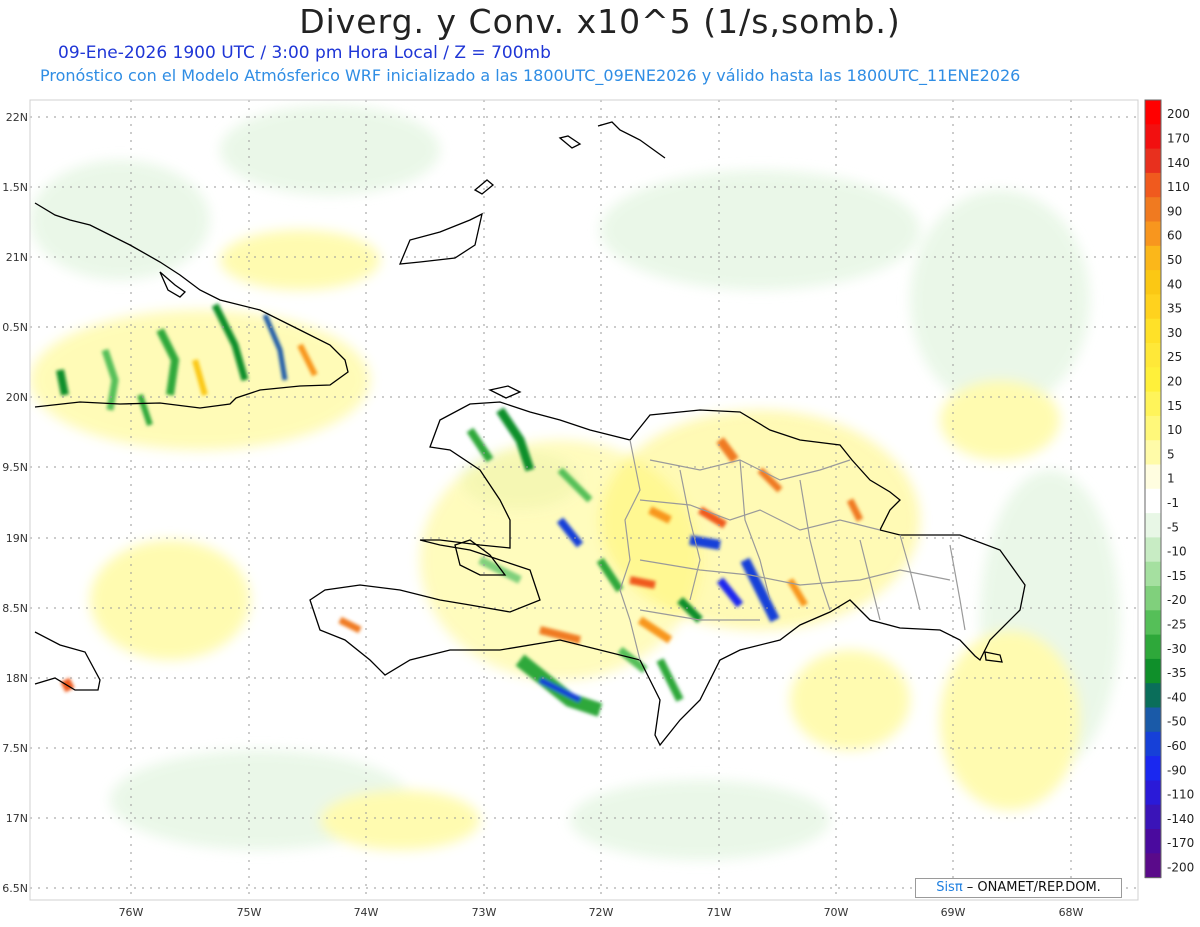 The width and height of the screenshot is (1200, 927). I want to click on lon-label: 75W, so click(249, 912).